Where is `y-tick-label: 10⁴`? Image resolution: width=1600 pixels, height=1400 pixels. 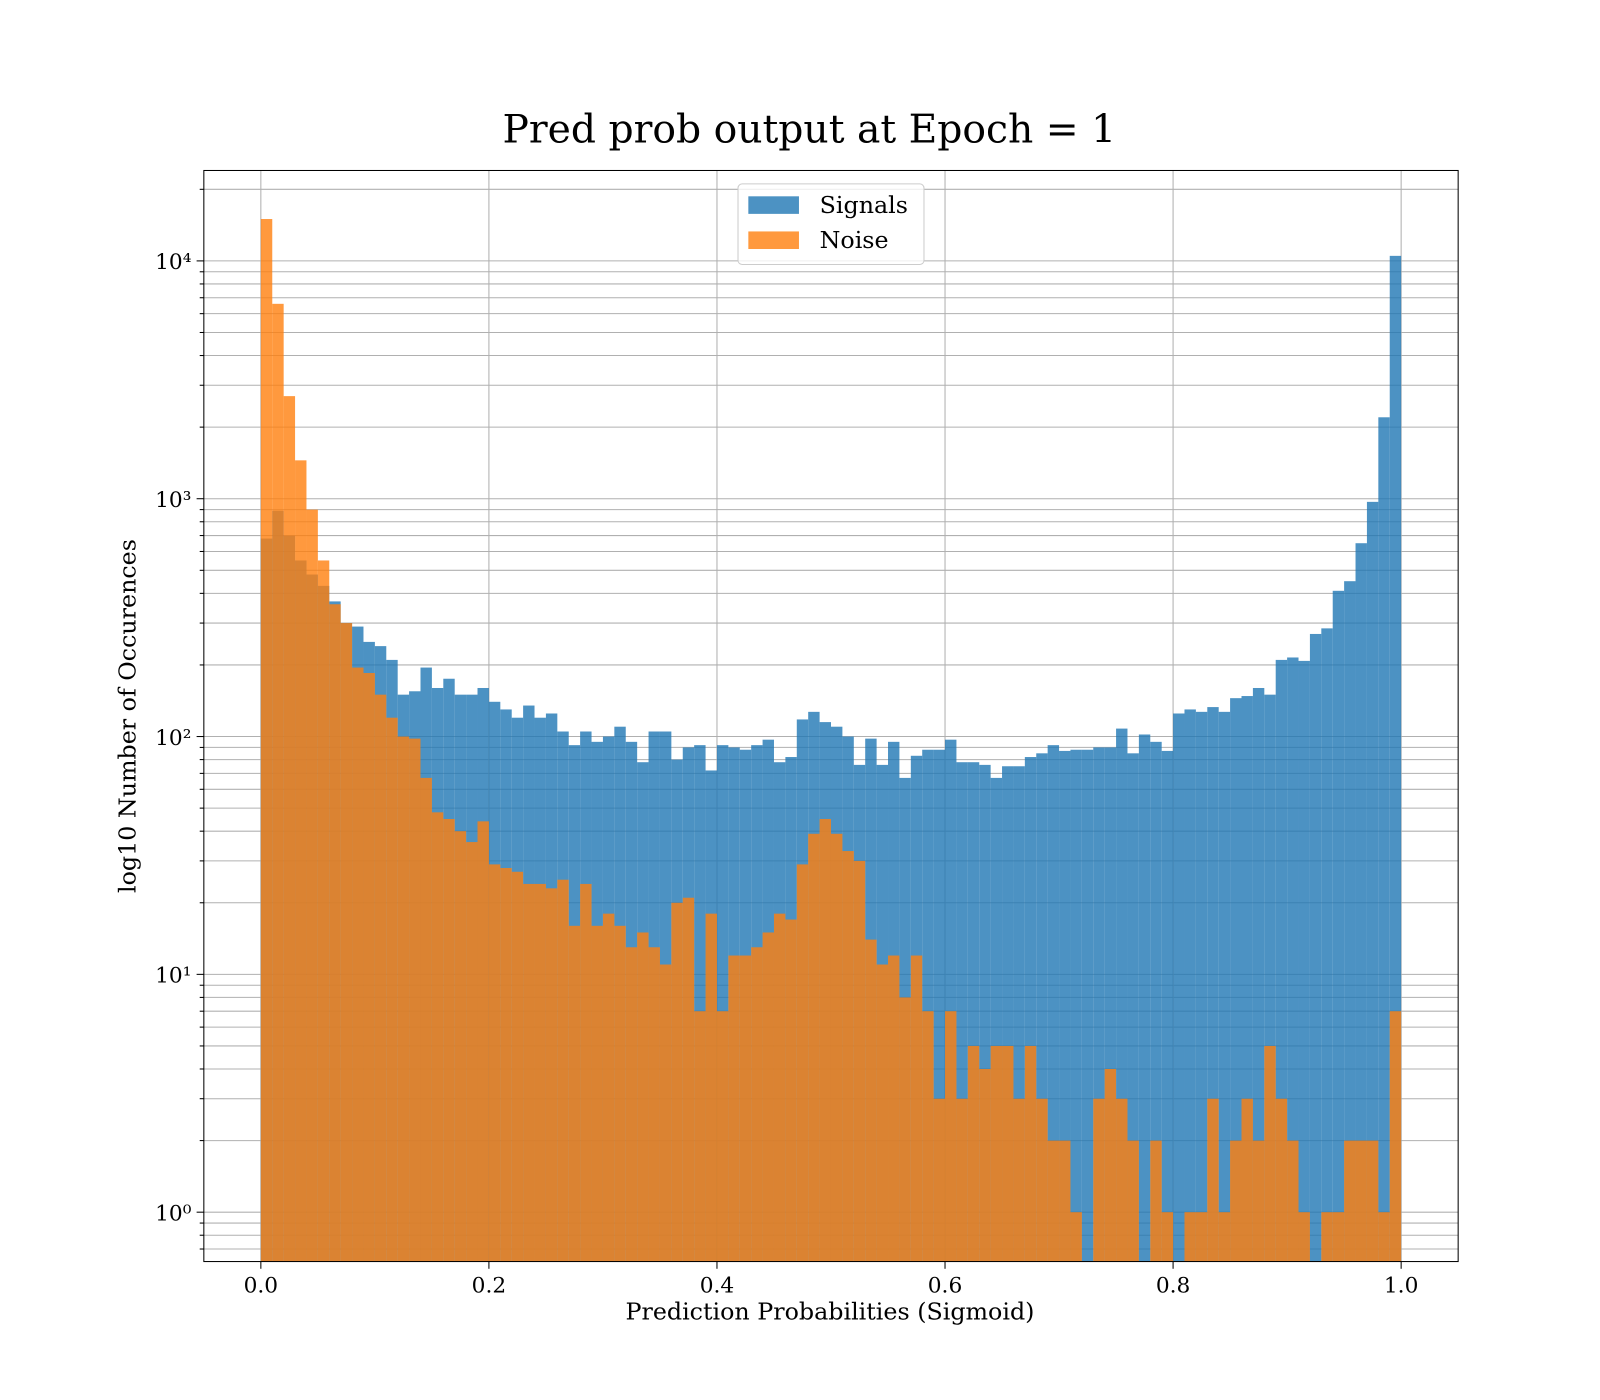 y-tick-label: 10⁴ is located at coordinates (173, 262).